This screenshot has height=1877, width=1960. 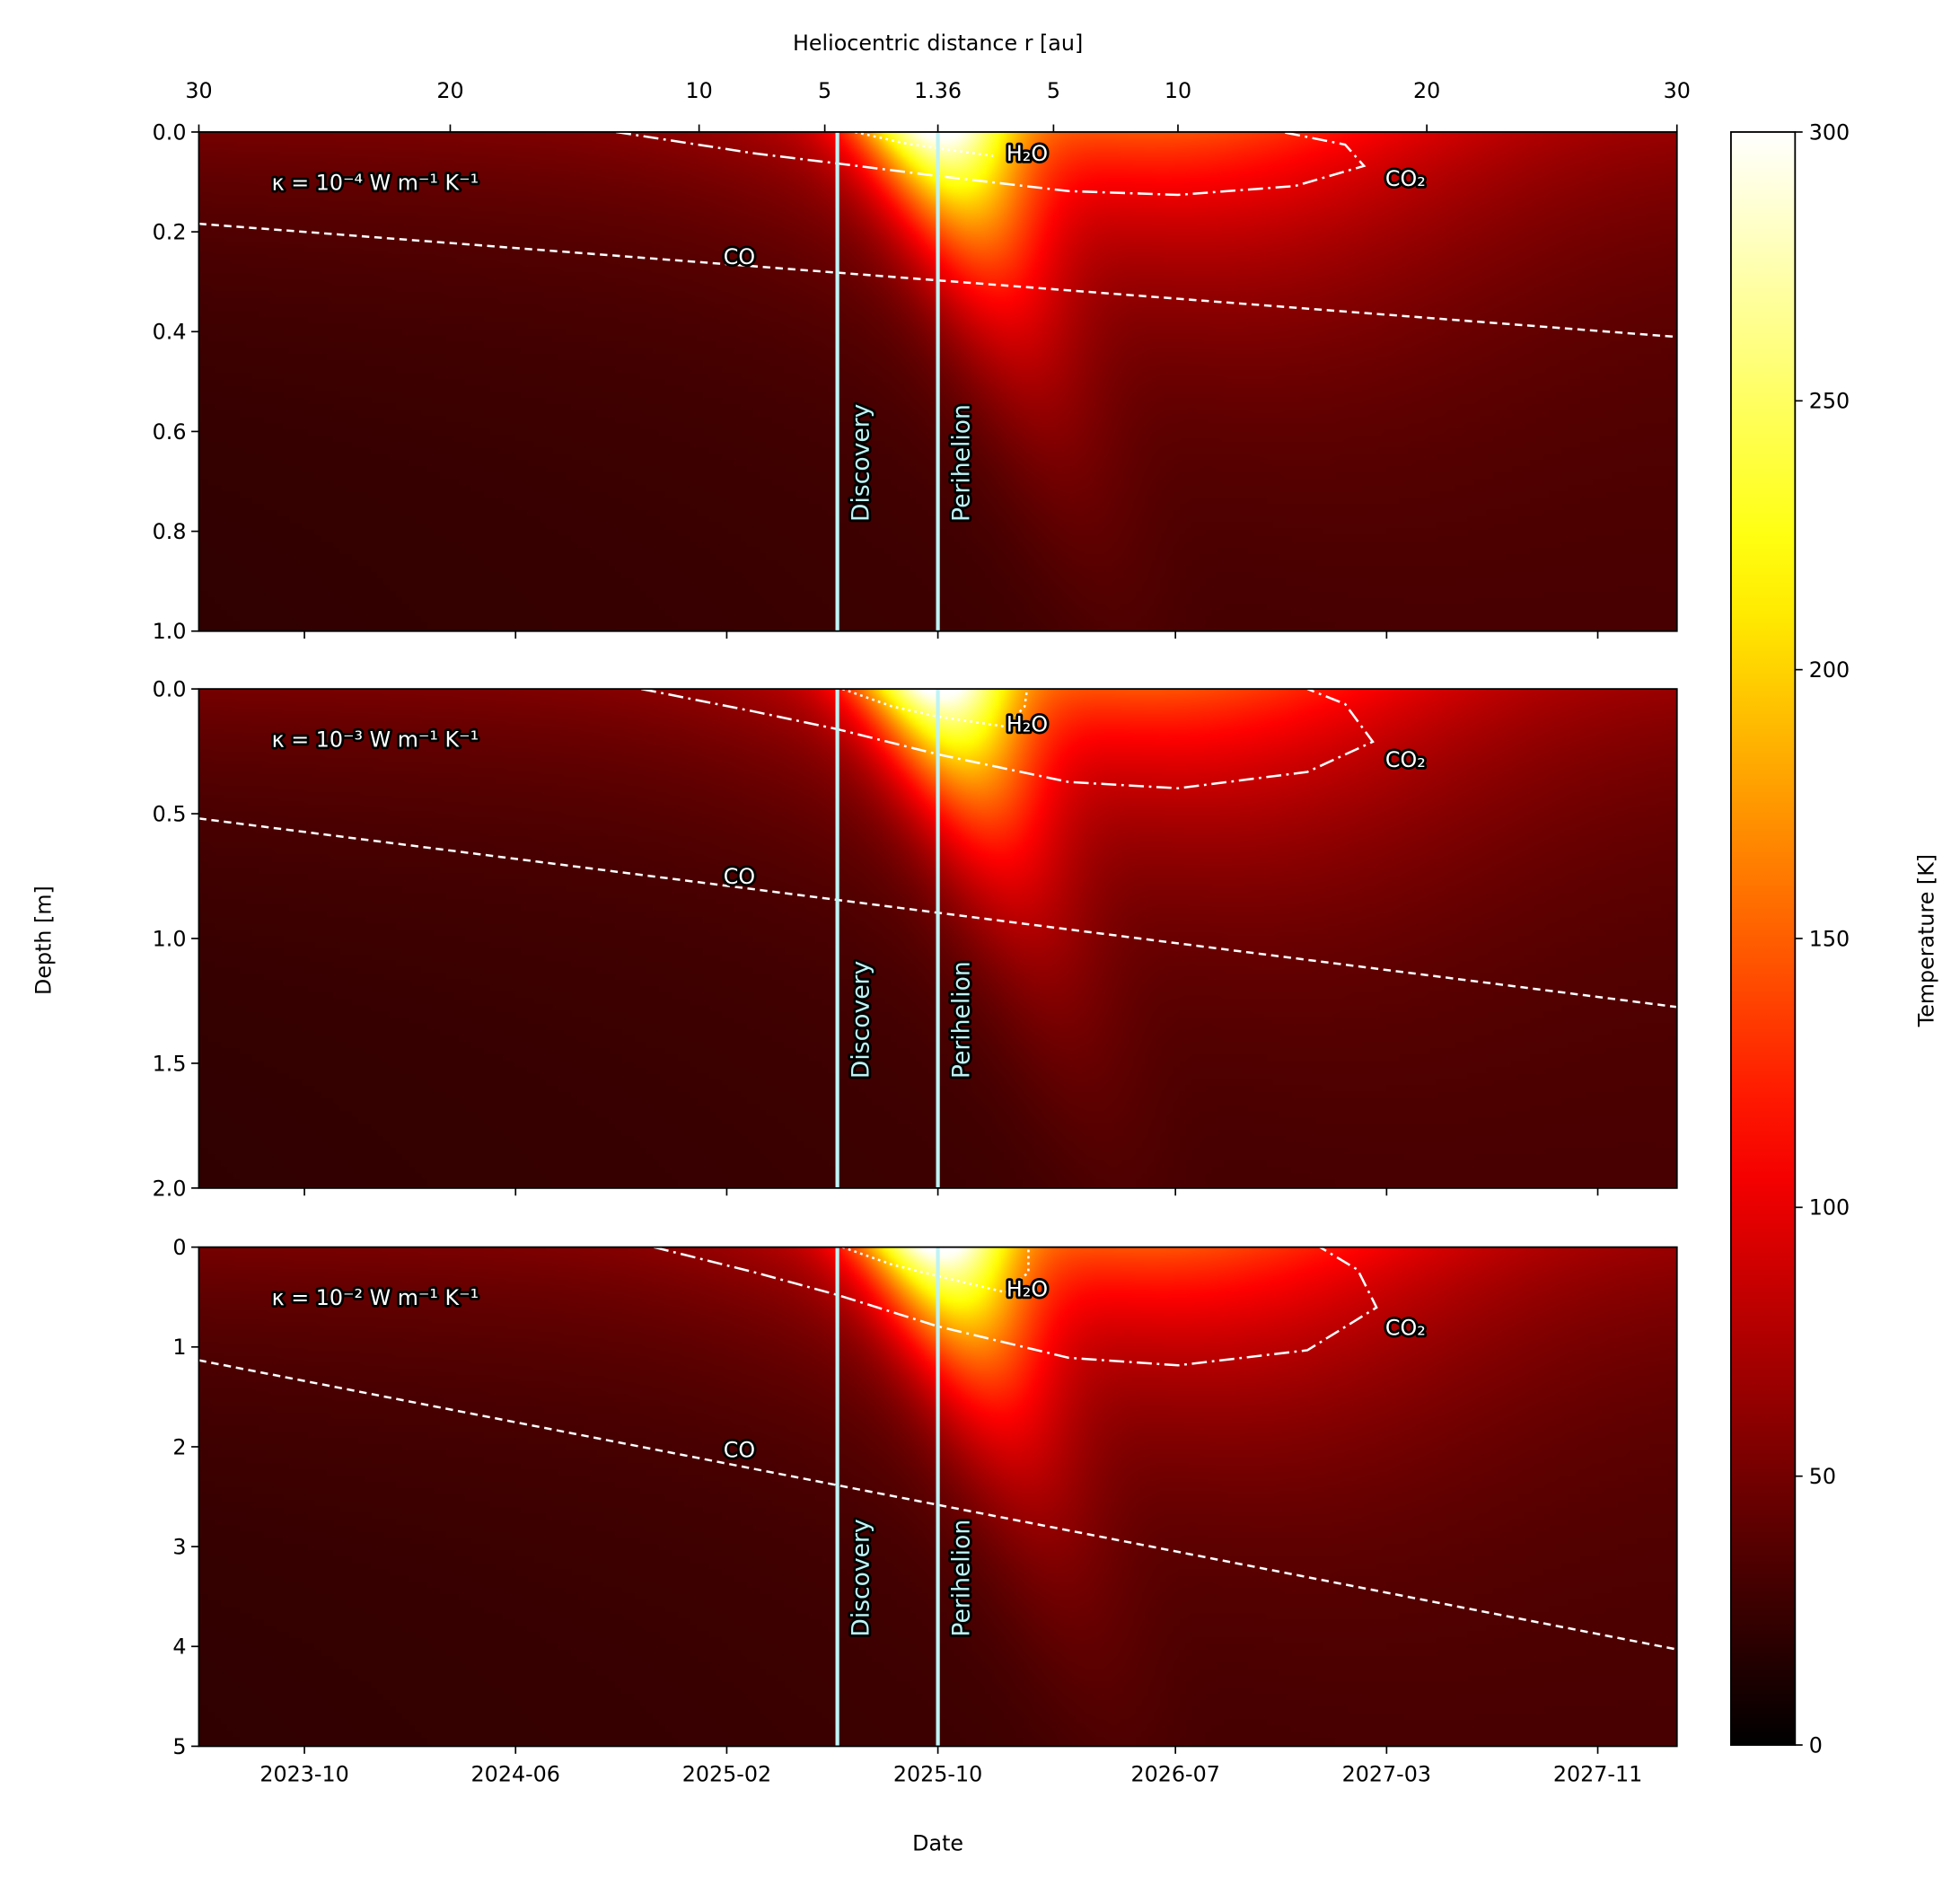 What do you see at coordinates (1925, 940) in the screenshot?
I see `colorbar-label: Temperature [K]` at bounding box center [1925, 940].